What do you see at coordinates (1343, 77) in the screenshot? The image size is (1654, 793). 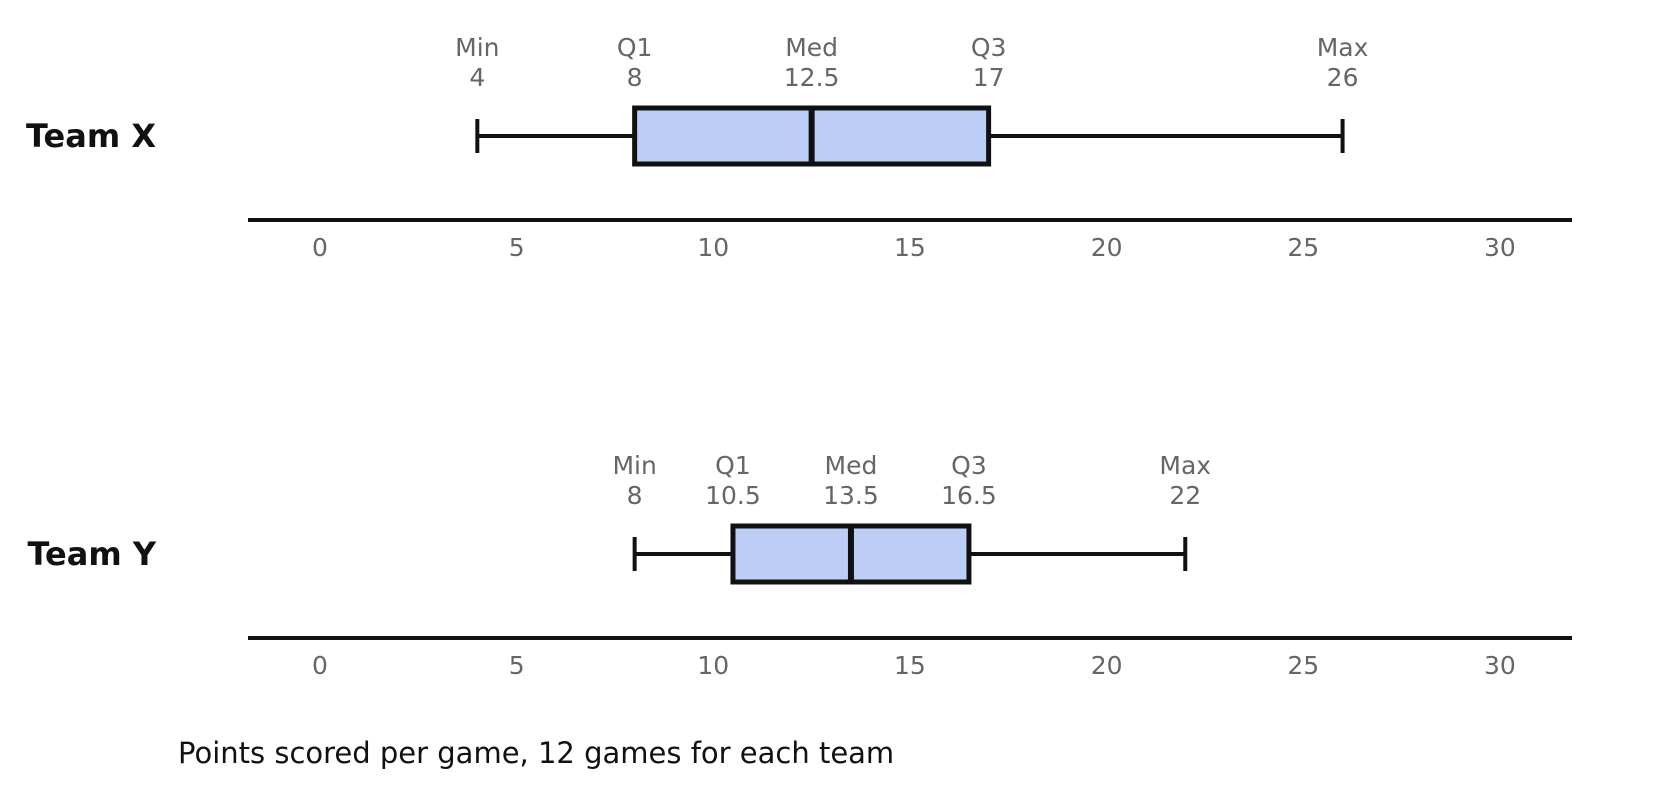 I see `stat-value-max: 26` at bounding box center [1343, 77].